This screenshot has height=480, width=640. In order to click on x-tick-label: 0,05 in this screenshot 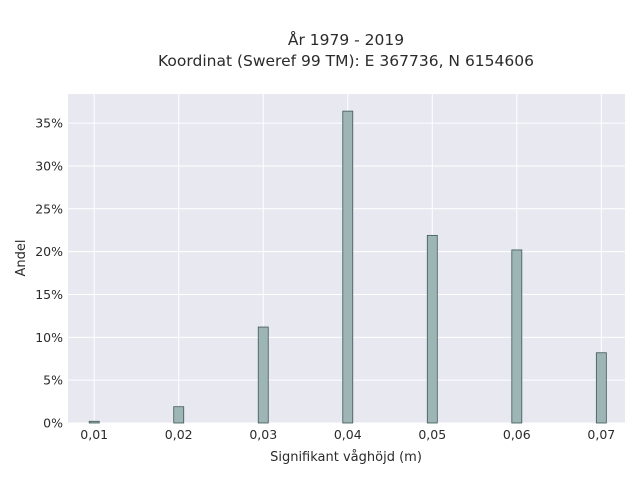, I will do `click(432, 434)`.